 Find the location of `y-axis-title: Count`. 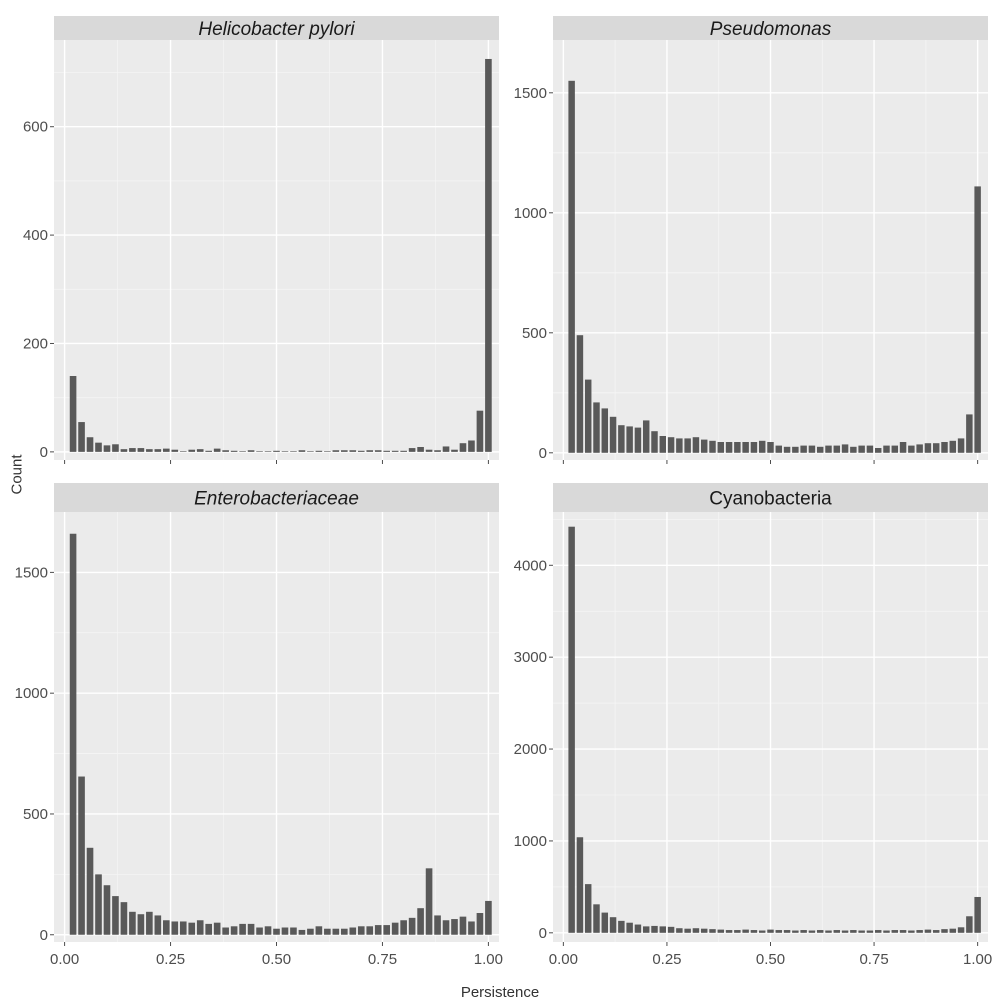

y-axis-title: Count is located at coordinates (17, 474).